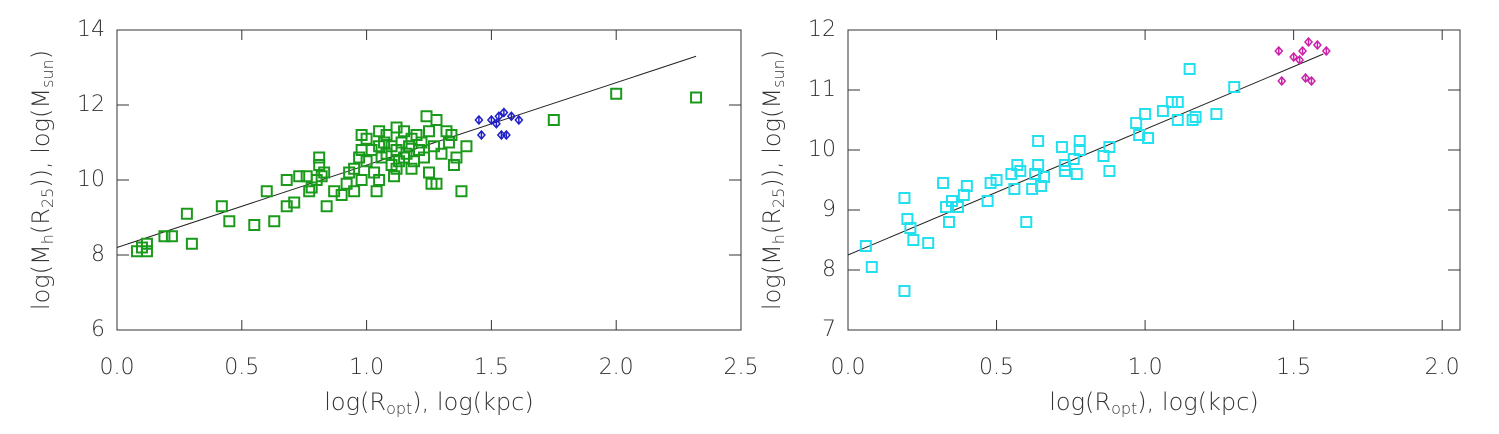 This screenshot has height=434, width=1499. What do you see at coordinates (741, 367) in the screenshot?
I see `x-tick-label: 2.5` at bounding box center [741, 367].